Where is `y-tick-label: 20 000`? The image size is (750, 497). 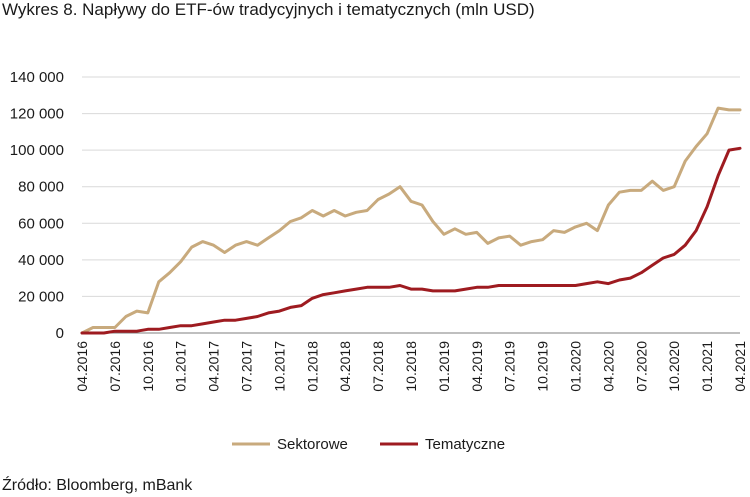
y-tick-label: 20 000 is located at coordinates (41, 296).